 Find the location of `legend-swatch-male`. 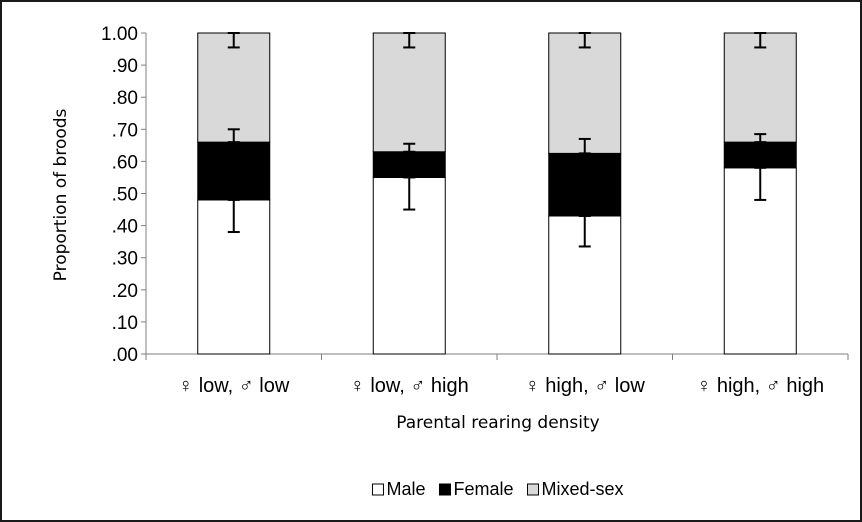

legend-swatch-male is located at coordinates (377, 489).